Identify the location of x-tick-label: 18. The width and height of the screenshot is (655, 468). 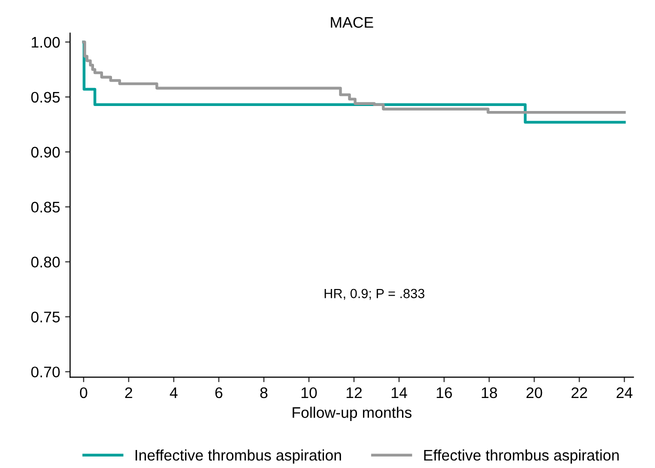
(490, 392).